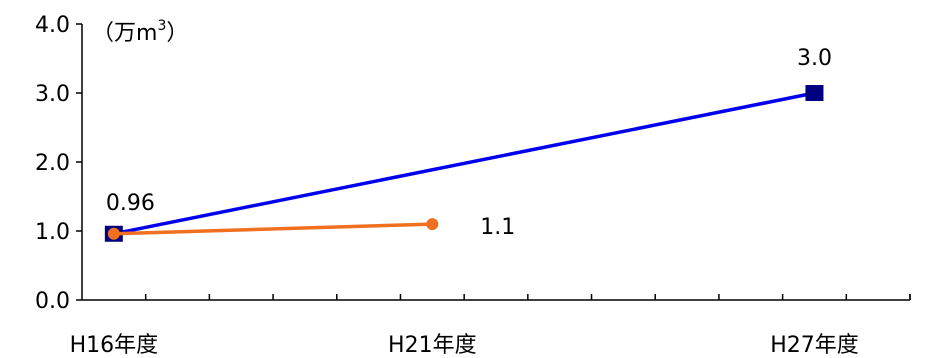 The height and width of the screenshot is (358, 933). What do you see at coordinates (130, 203) in the screenshot?
I see `data-label: 0.96` at bounding box center [130, 203].